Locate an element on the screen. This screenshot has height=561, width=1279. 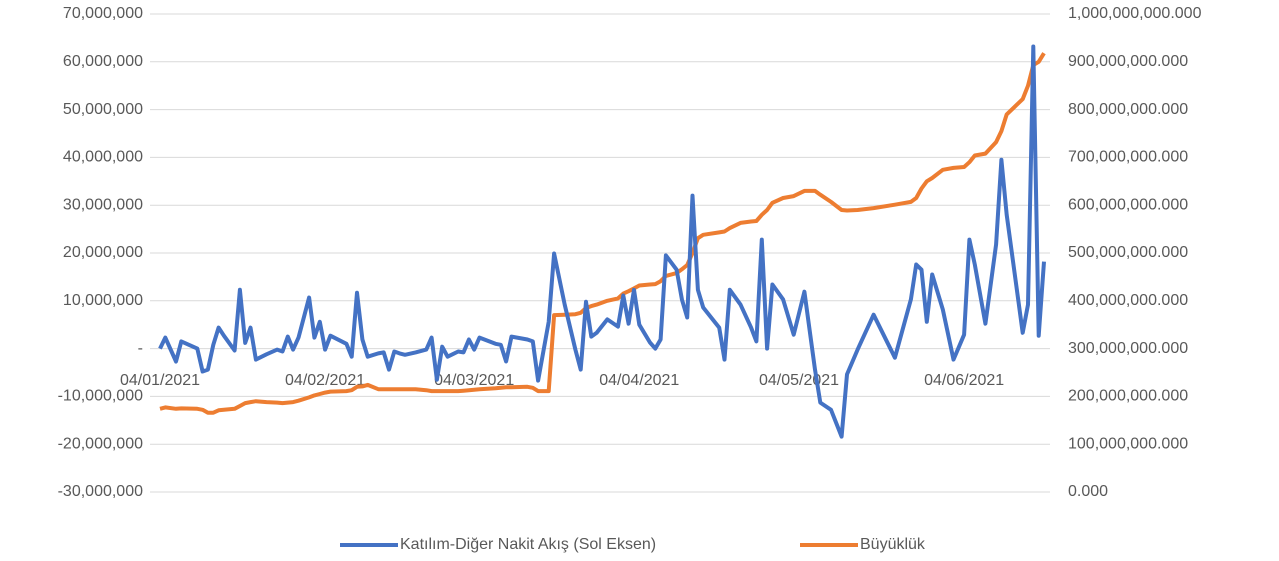
y-tick-label: 20,000,000 is located at coordinates (103, 252).